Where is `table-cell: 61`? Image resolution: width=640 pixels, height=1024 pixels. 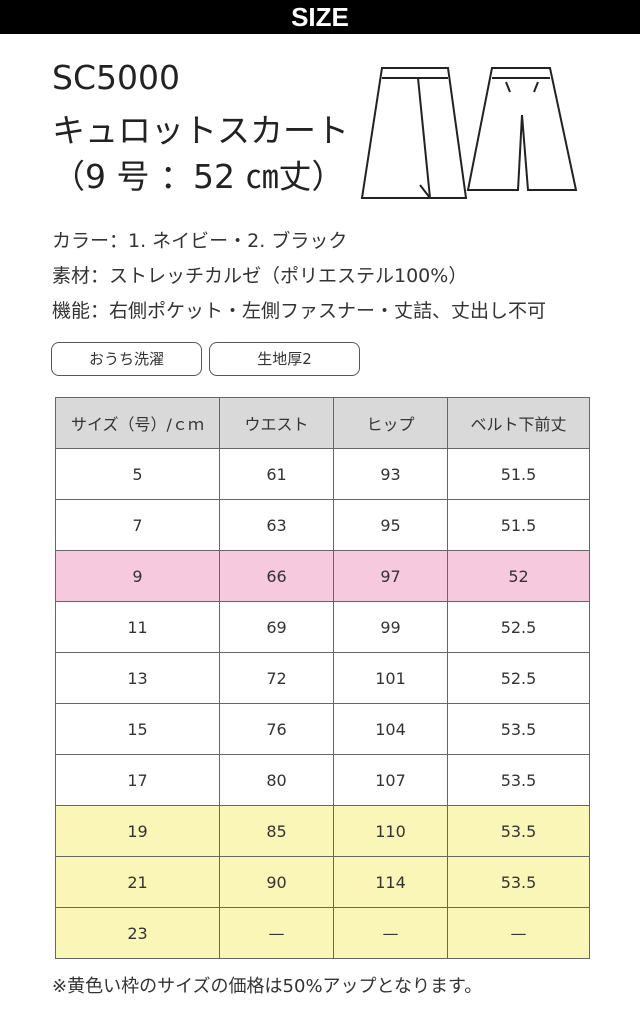 table-cell: 61 is located at coordinates (276, 474).